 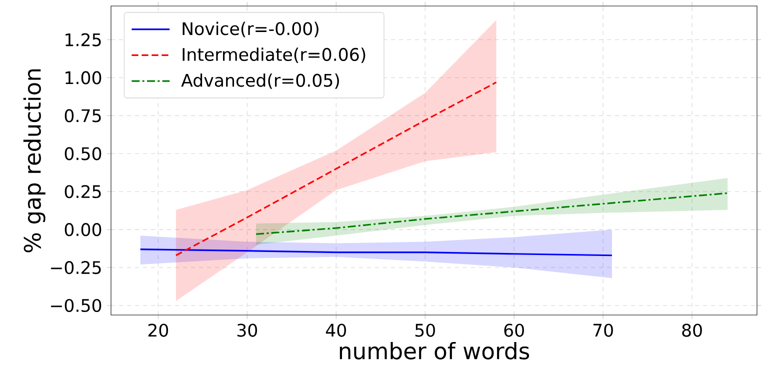 I want to click on x-axis-title: number of words, so click(x=435, y=351).